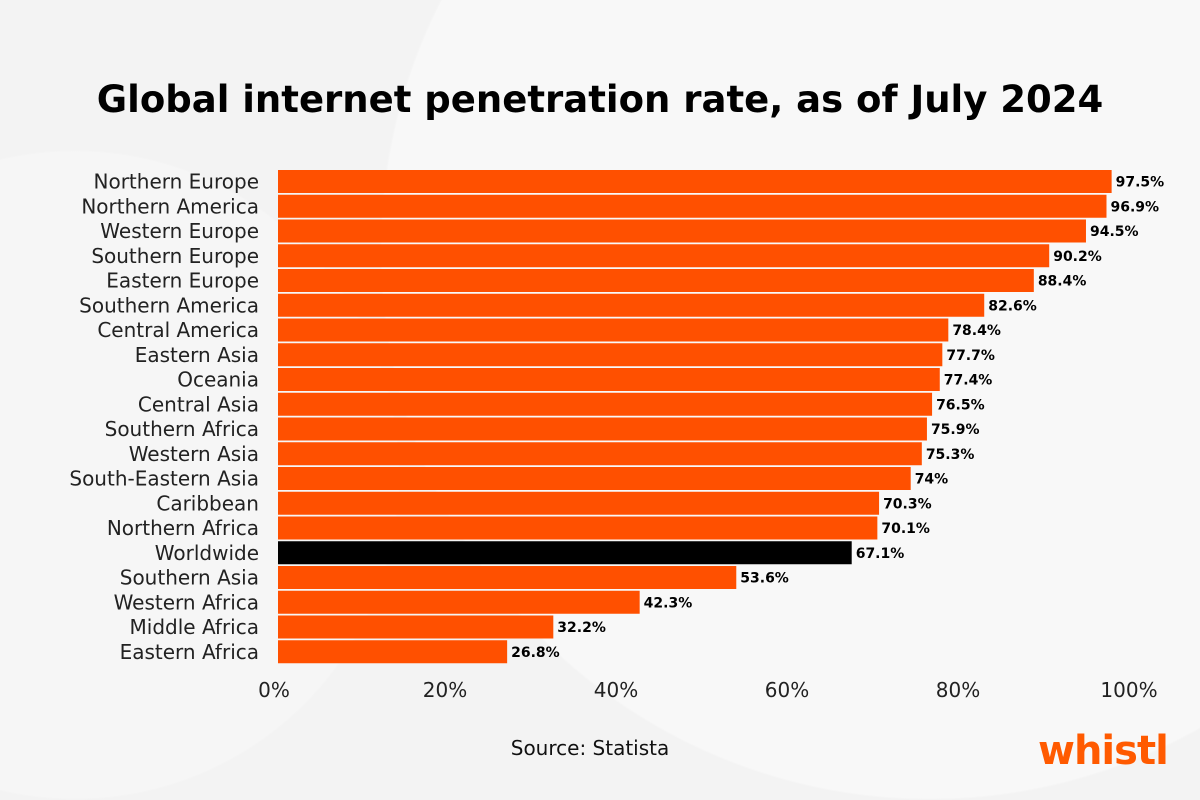  I want to click on data-label: 42.3%, so click(668, 603).